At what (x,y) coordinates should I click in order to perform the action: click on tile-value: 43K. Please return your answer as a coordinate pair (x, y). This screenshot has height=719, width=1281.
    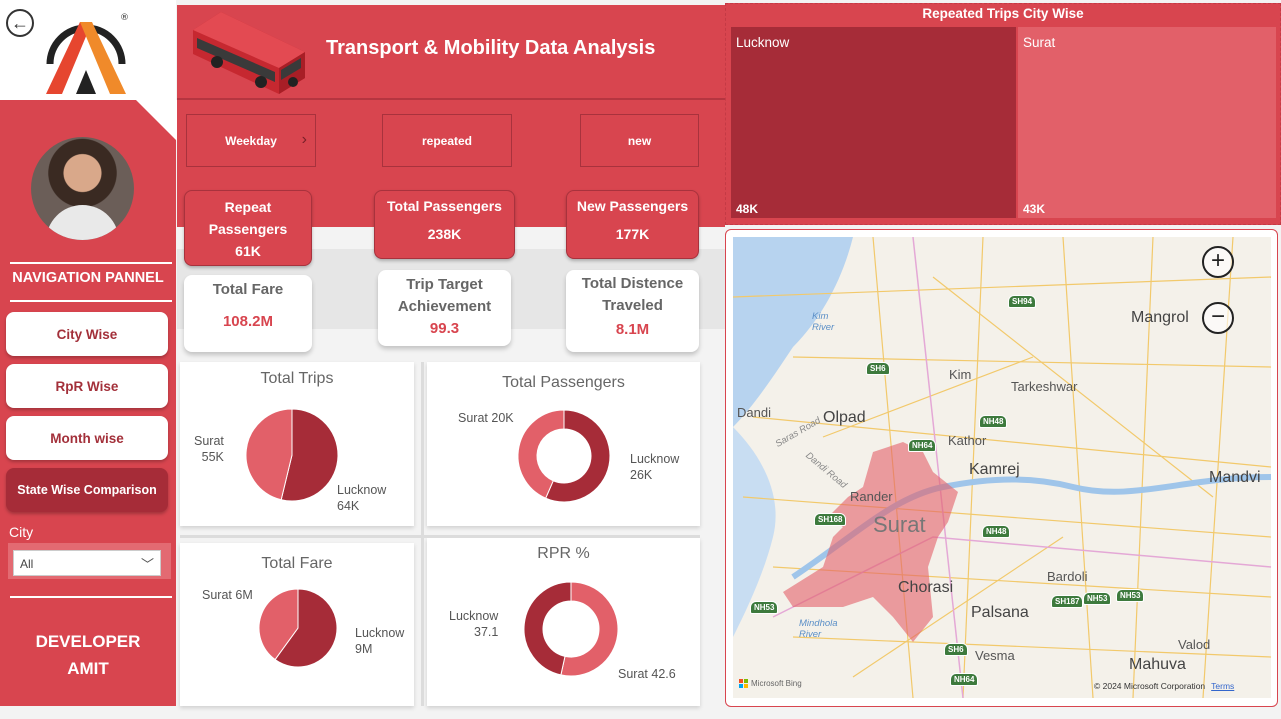
    Looking at the image, I should click on (1034, 209).